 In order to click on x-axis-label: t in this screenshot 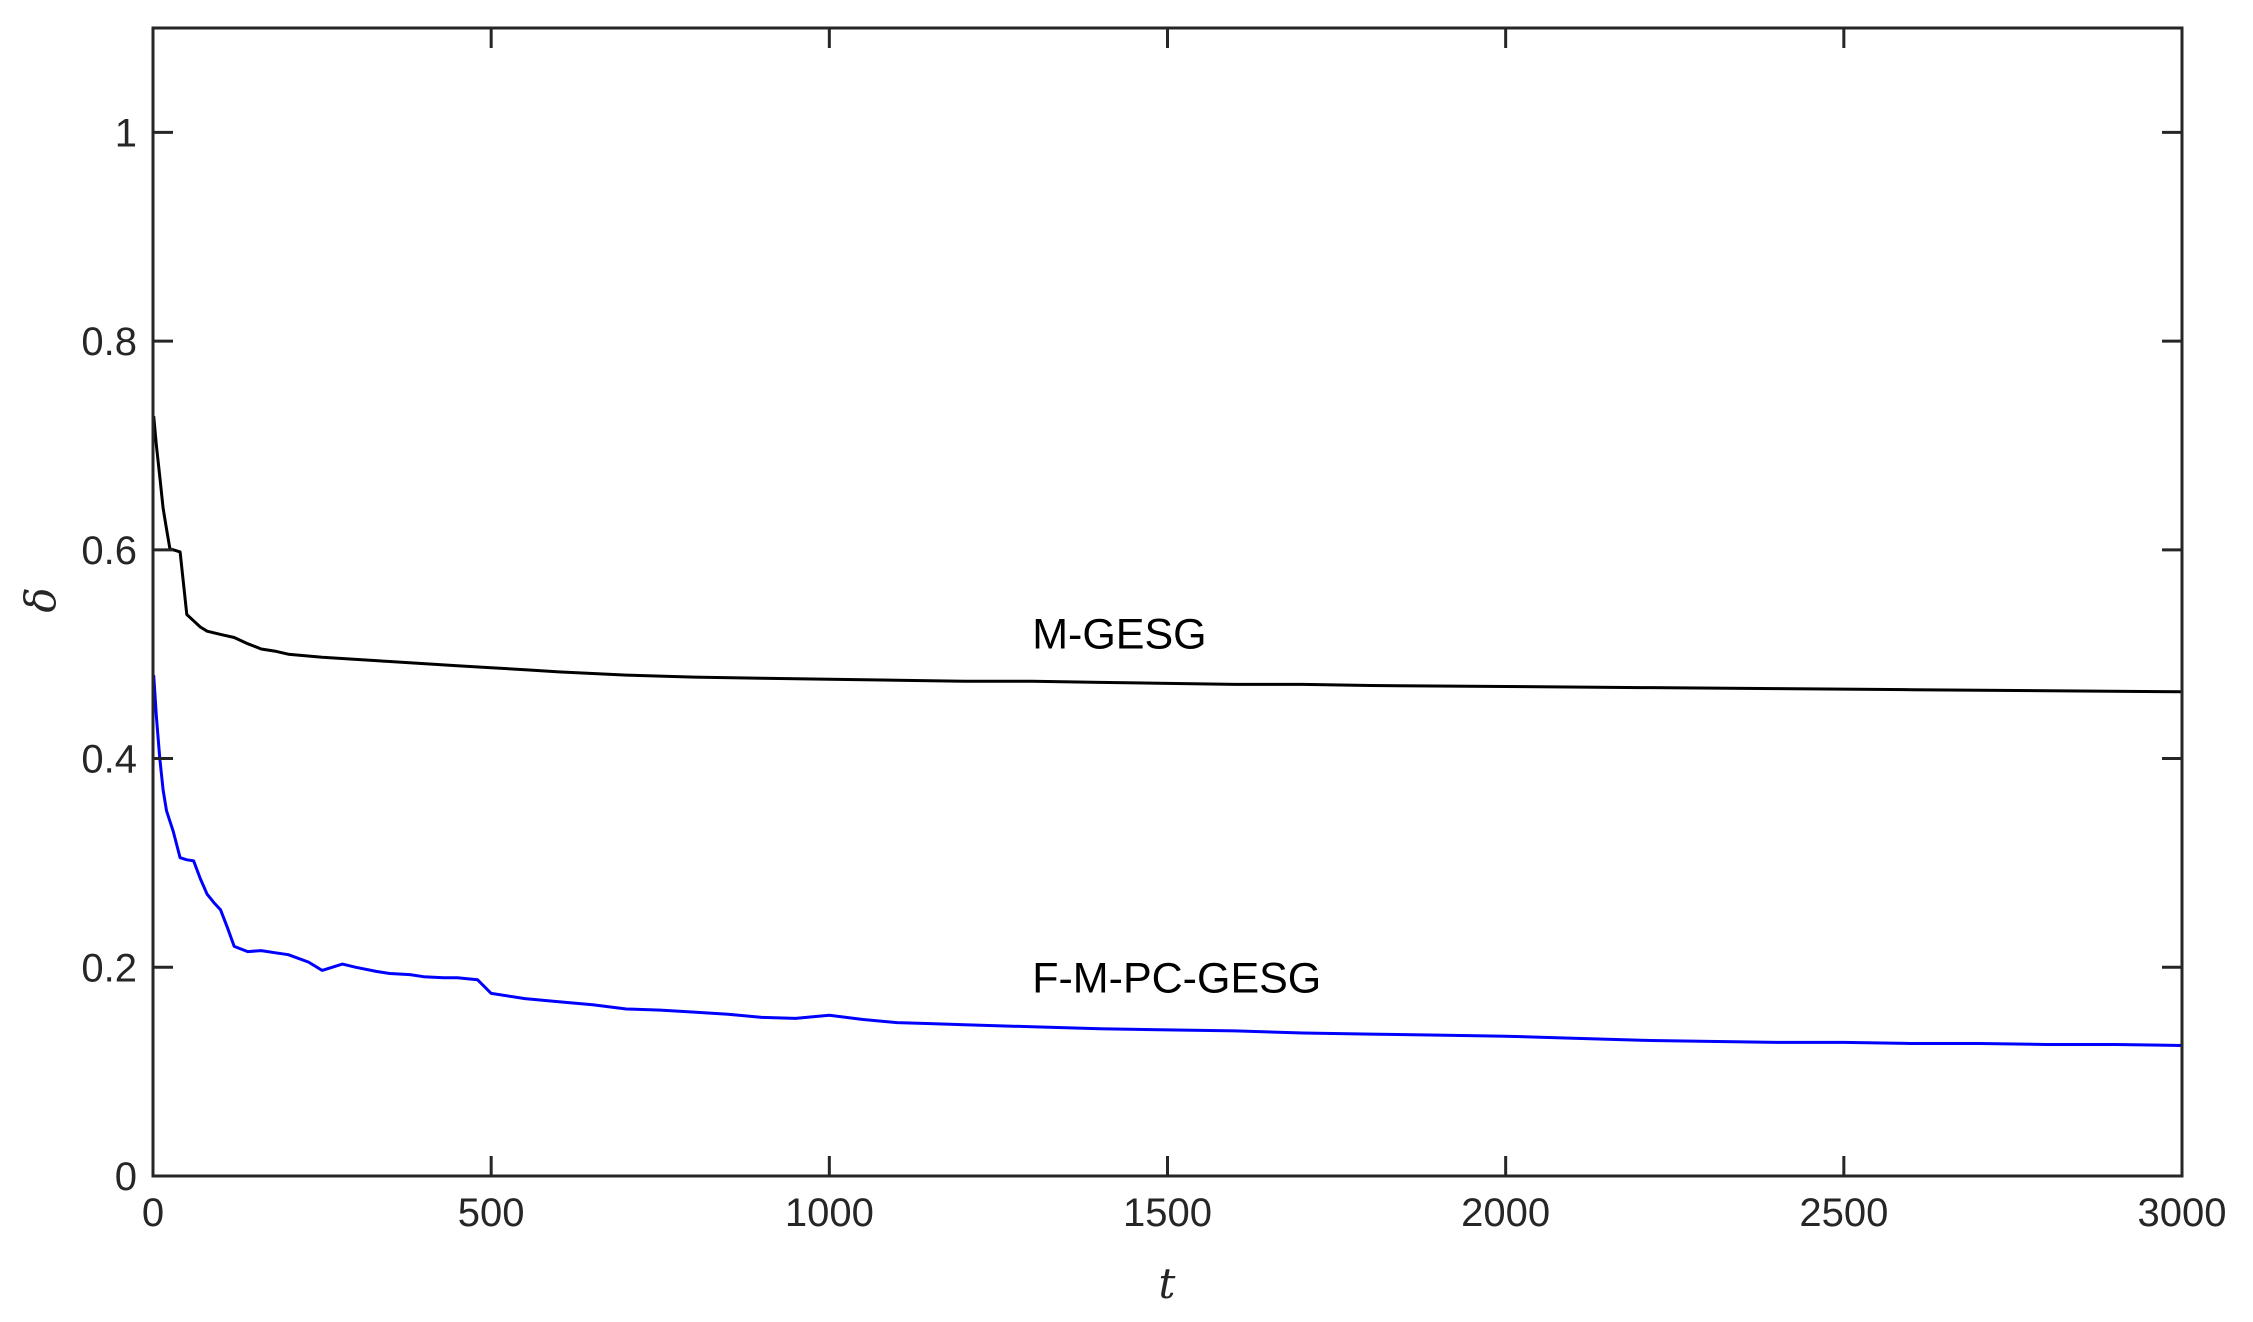, I will do `click(1167, 1283)`.